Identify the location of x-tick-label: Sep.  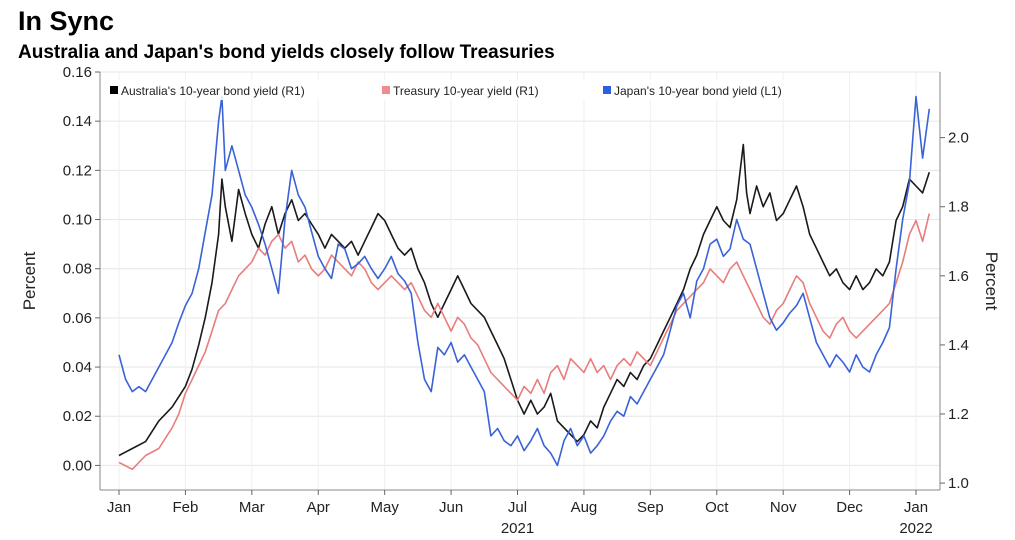
(650, 507).